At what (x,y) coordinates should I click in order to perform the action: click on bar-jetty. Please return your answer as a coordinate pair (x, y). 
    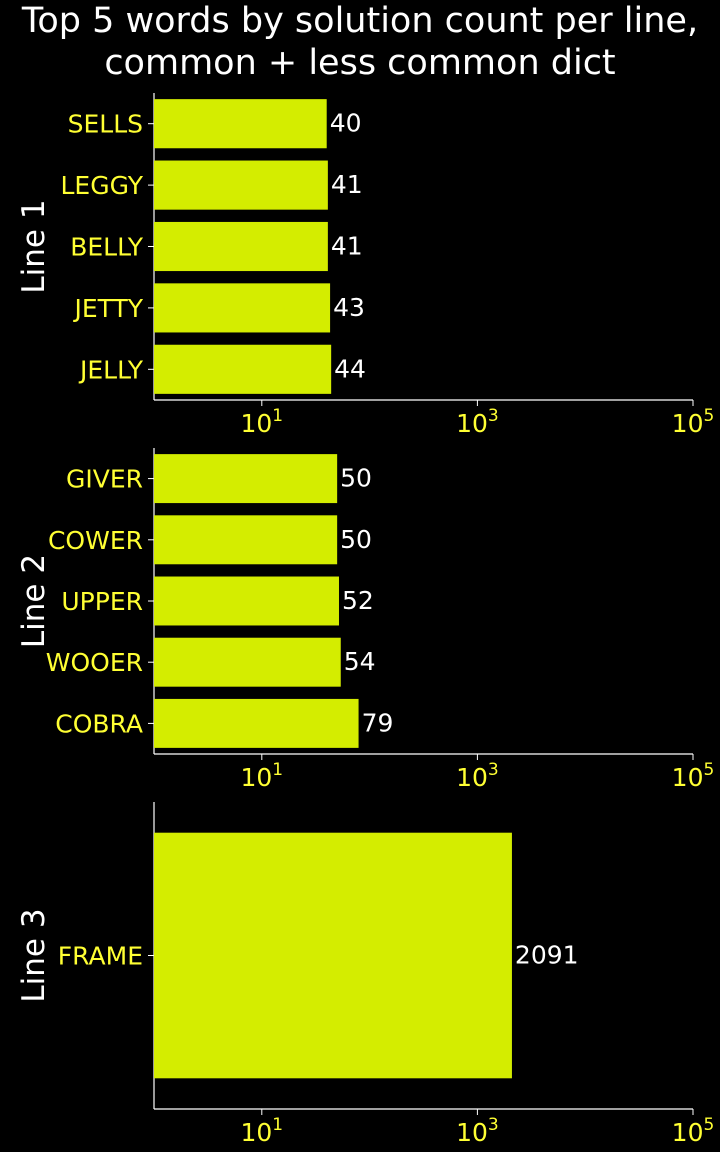
    Looking at the image, I should click on (242, 308).